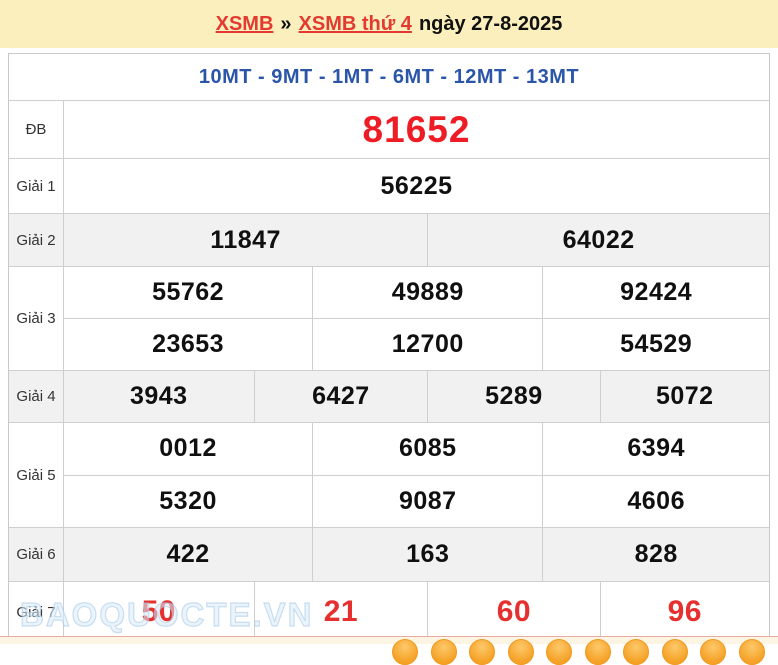  Describe the element at coordinates (416, 129) in the screenshot. I see `prize-number: 81652` at that location.